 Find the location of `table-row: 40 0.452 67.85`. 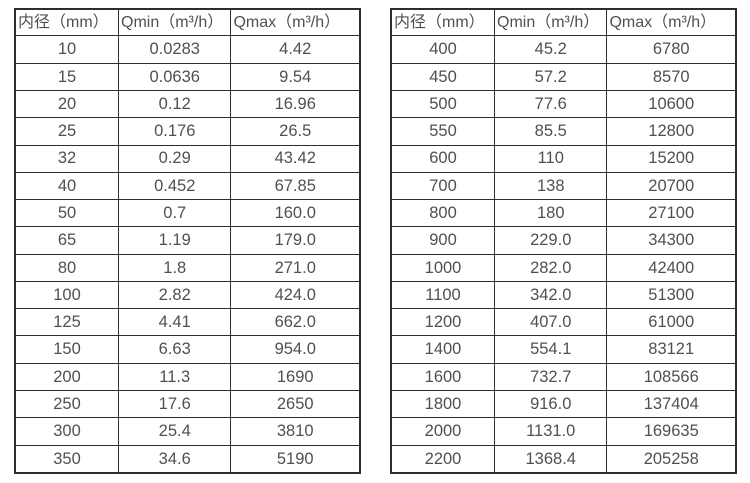

table-row: 40 0.452 67.85 is located at coordinates (187, 186).